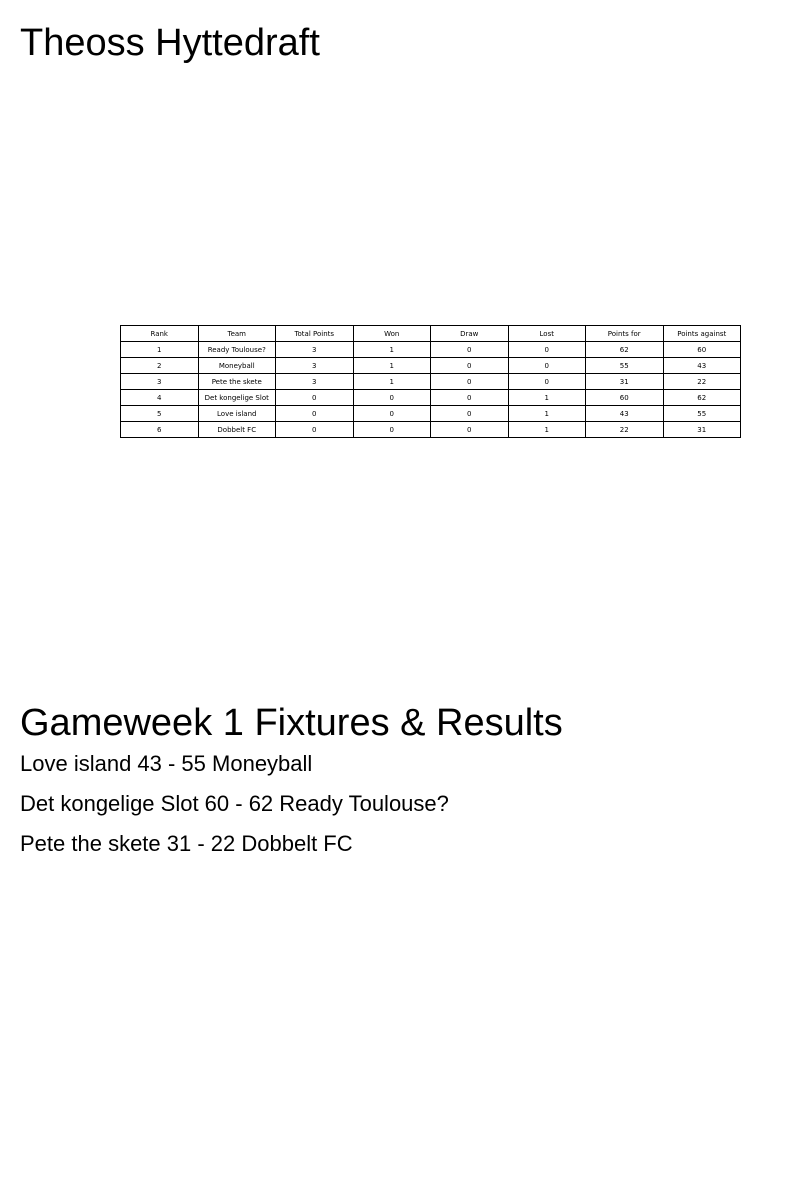 The width and height of the screenshot is (800, 1200). Describe the element at coordinates (236, 365) in the screenshot. I see `team-cell: Moneyball` at that location.